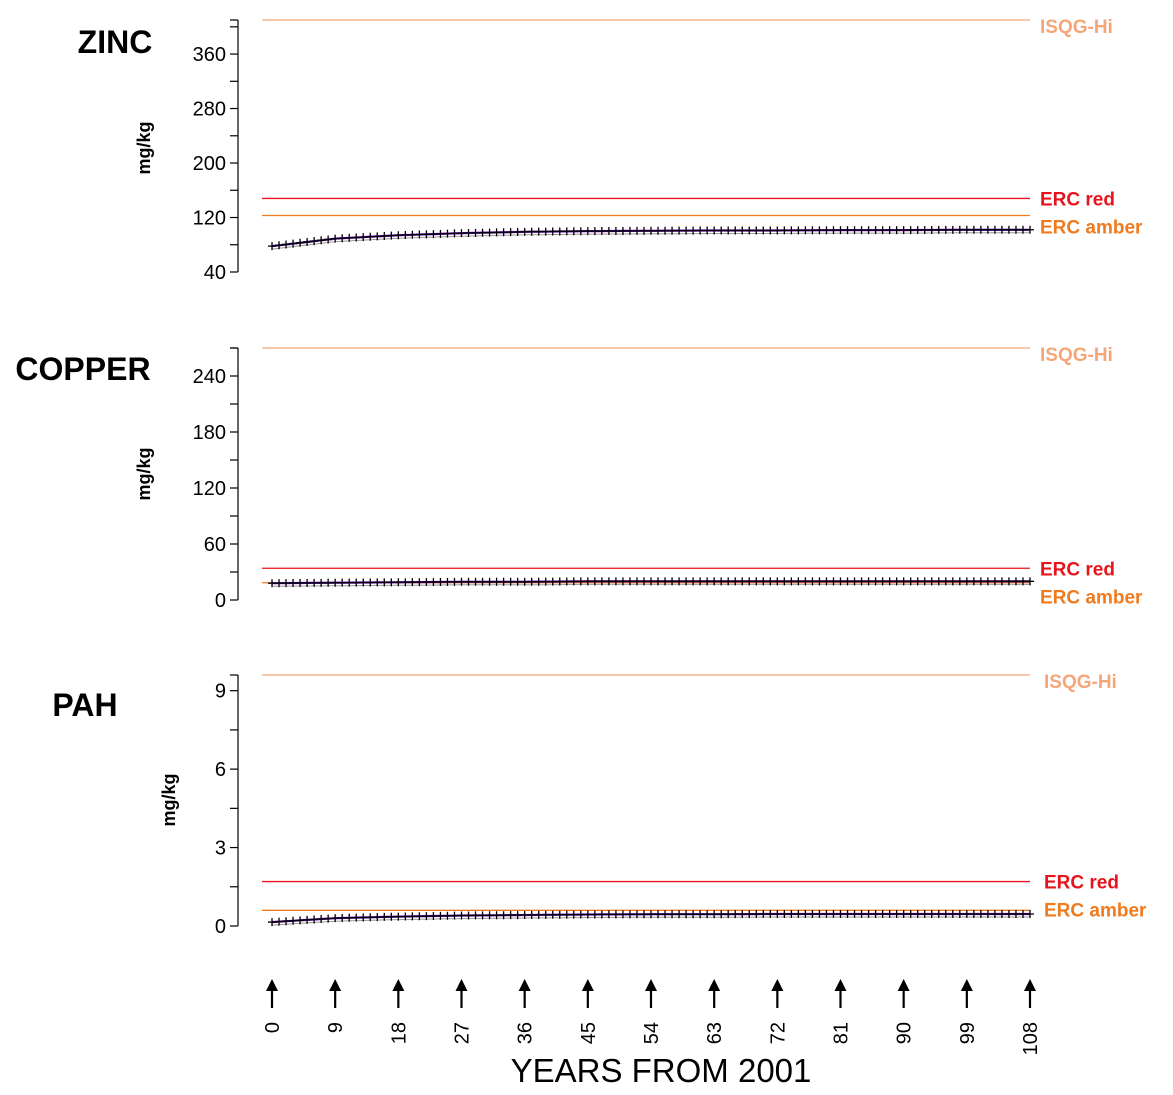  Describe the element at coordinates (336, 1027) in the screenshot. I see `x-tick-label: 9` at that location.